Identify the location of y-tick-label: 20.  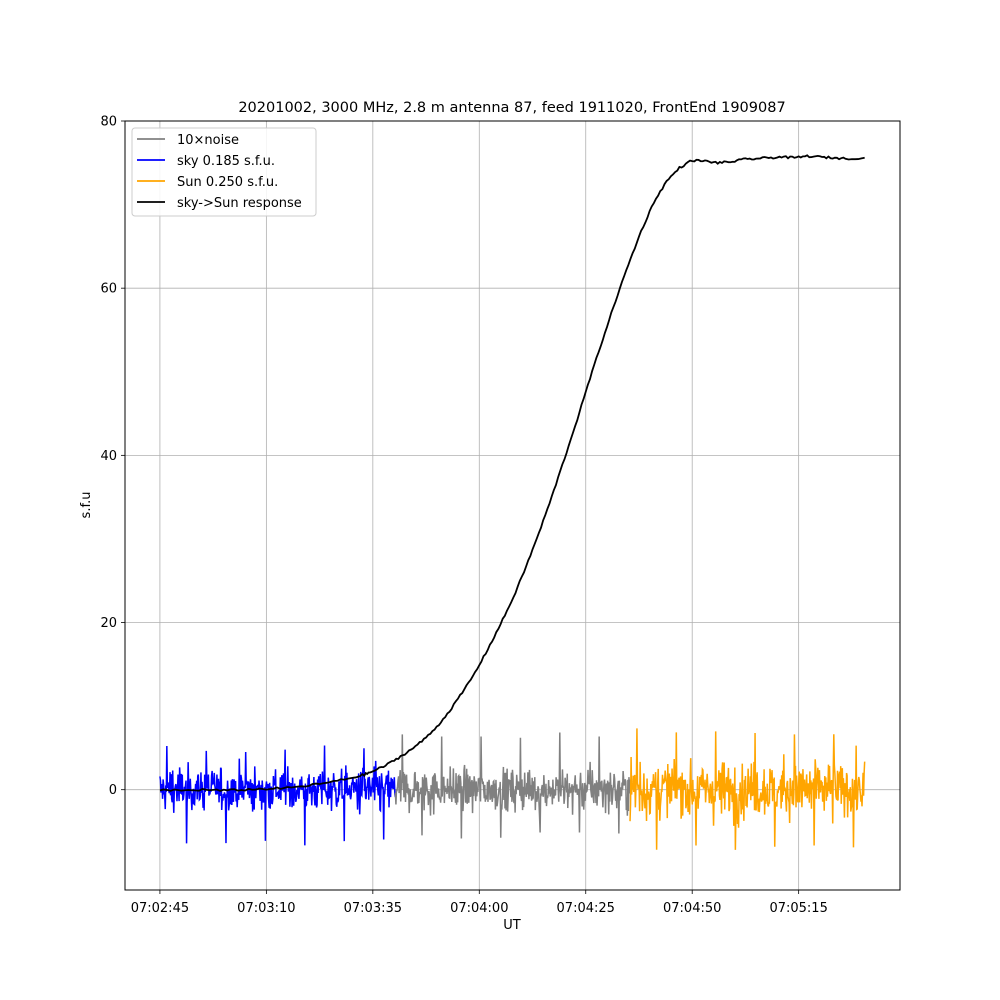
(108, 623).